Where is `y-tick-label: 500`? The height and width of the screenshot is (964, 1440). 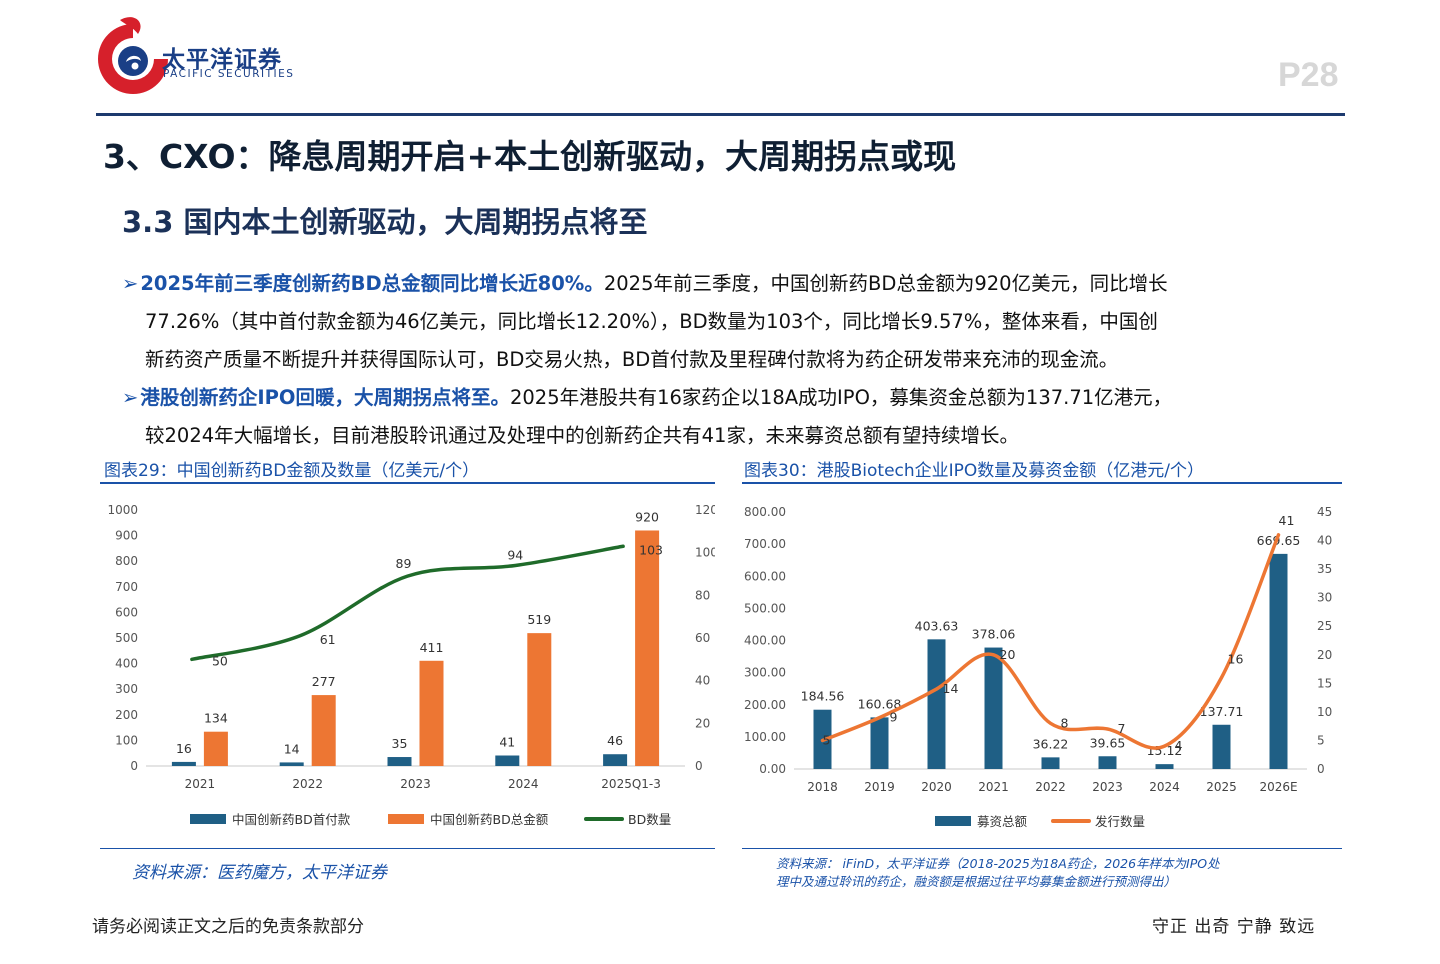
y-tick-label: 500 is located at coordinates (126, 638).